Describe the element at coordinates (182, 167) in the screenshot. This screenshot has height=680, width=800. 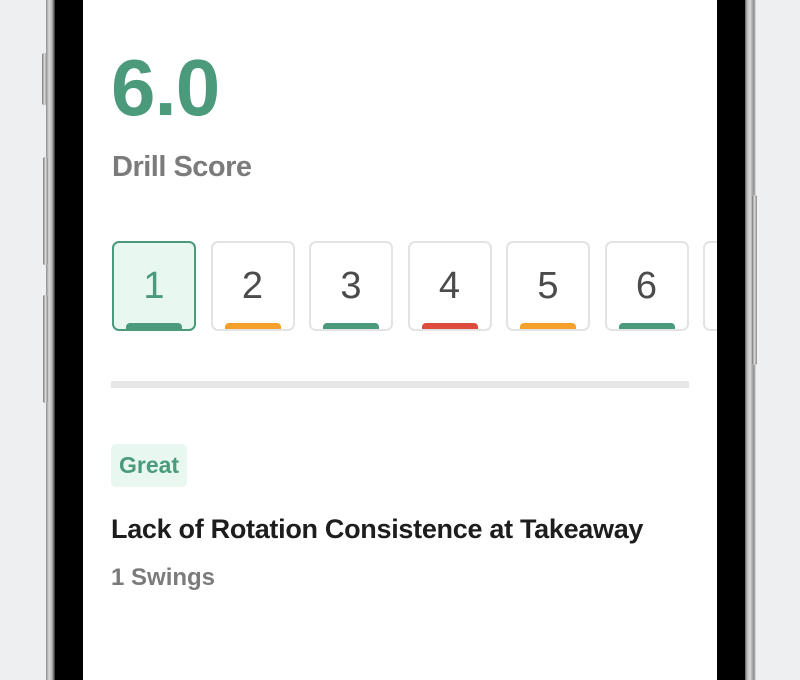
I see `drill-score-label: Drill Score` at that location.